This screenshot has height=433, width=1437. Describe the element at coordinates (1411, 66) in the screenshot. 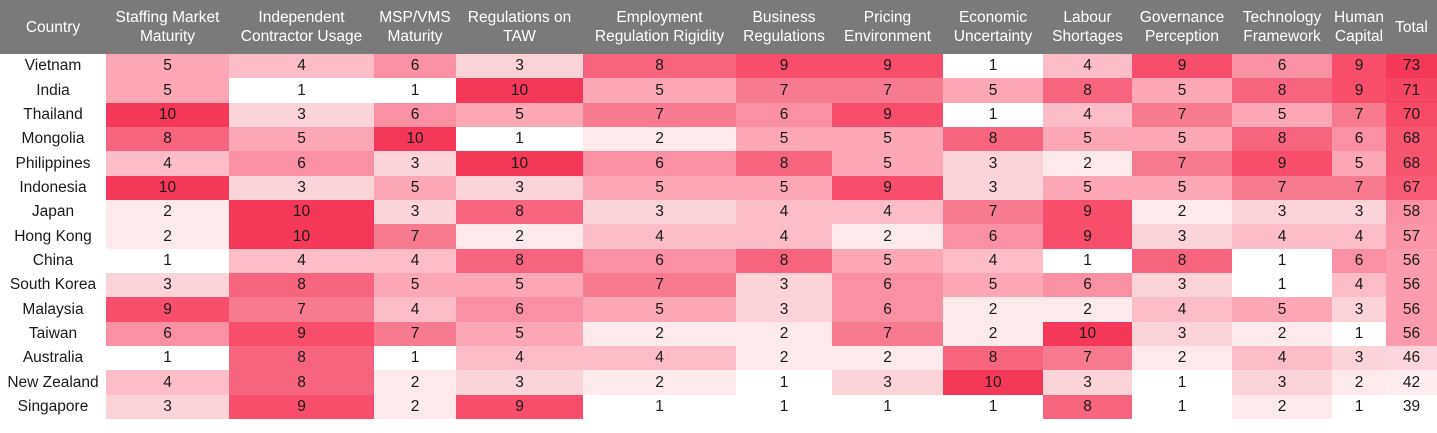

I see `total-cell: 73` at that location.